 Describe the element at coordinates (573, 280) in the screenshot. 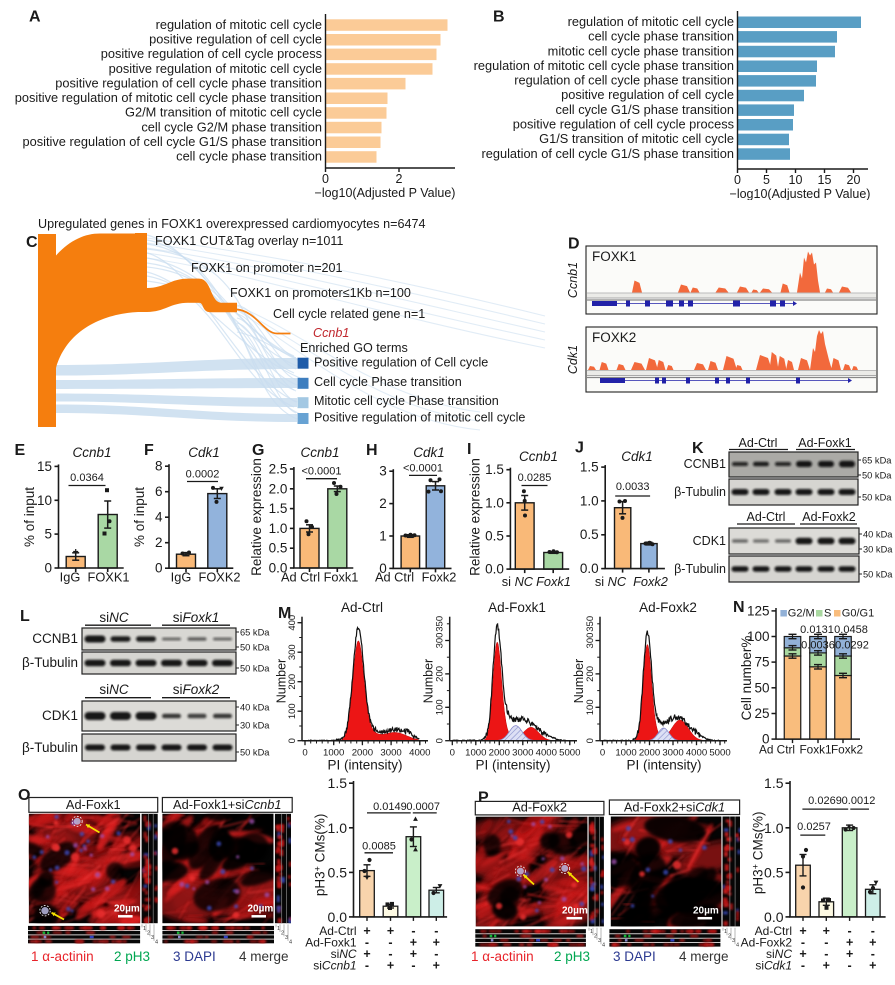

I see `svg-text: Ccnb1` at that location.